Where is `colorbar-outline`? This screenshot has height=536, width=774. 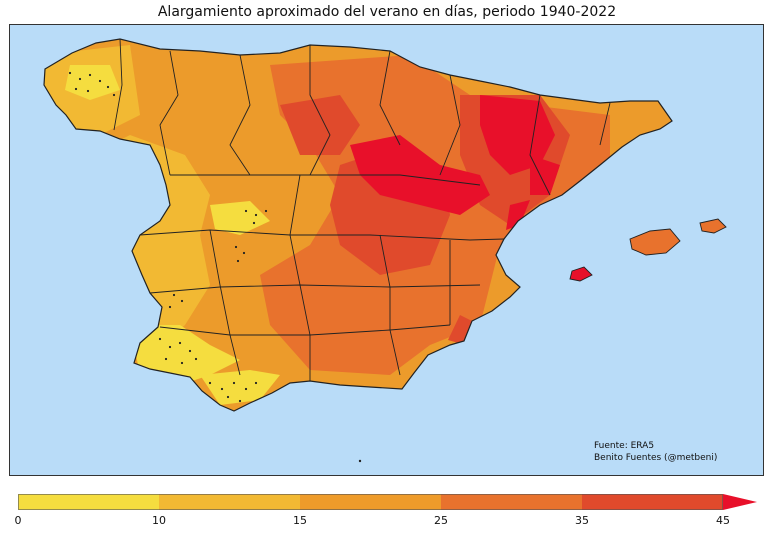
colorbar-outline is located at coordinates (370, 502).